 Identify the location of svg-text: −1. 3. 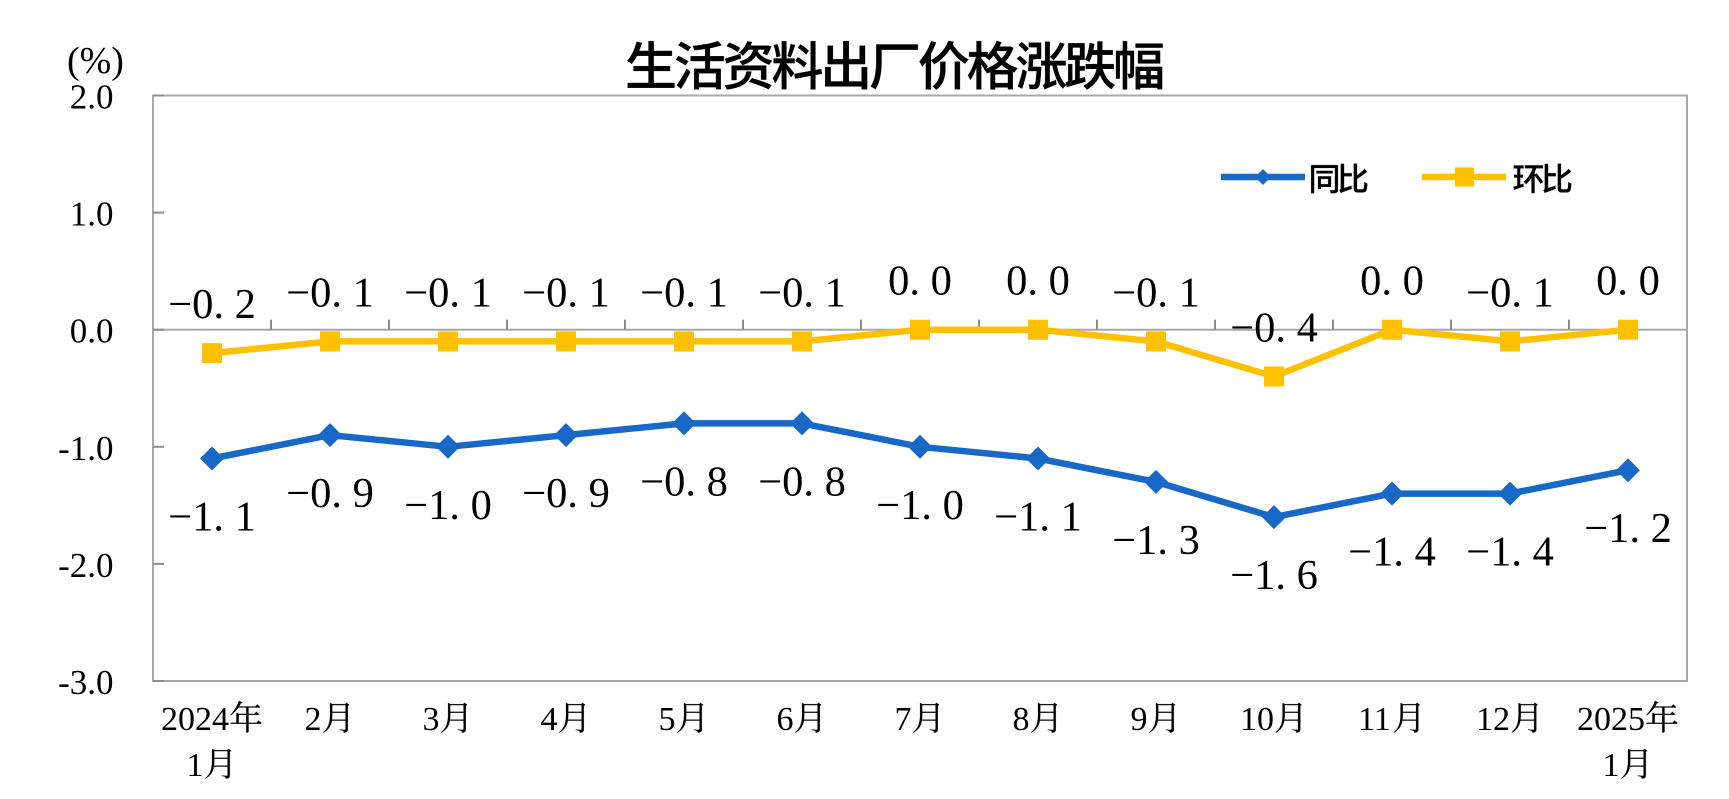
(1156, 540).